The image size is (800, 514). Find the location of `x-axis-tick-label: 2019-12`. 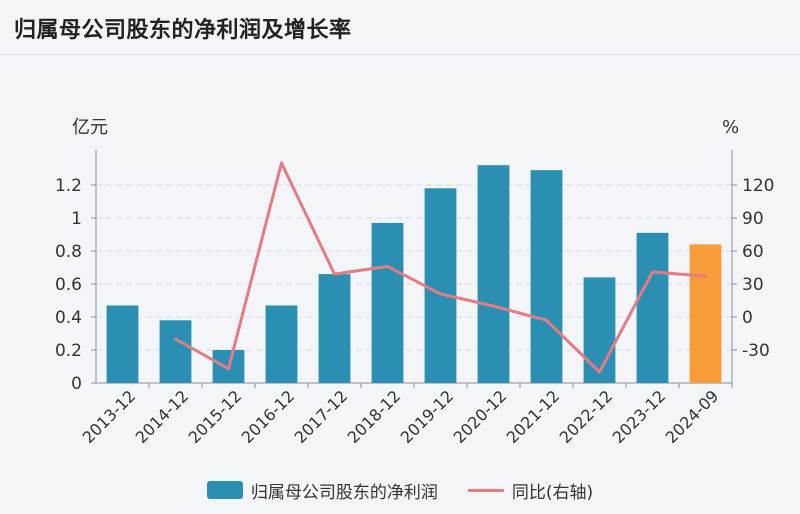

x-axis-tick-label: 2019-12 is located at coordinates (427, 416).